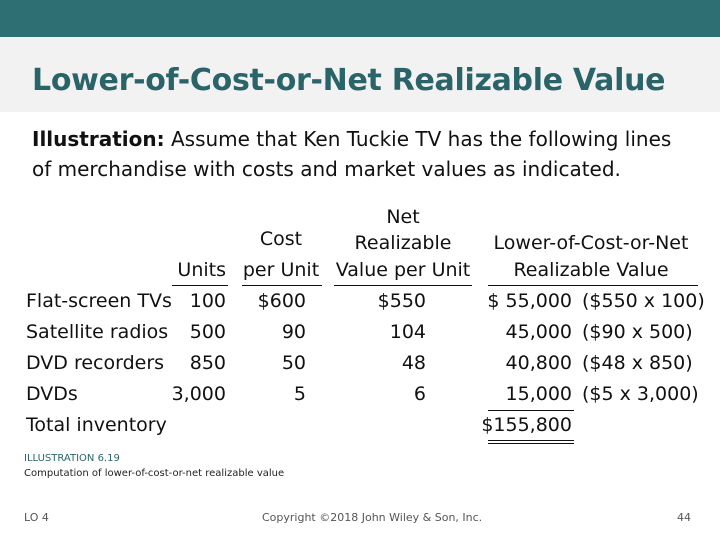 The image size is (720, 540). Describe the element at coordinates (413, 363) in the screenshot. I see `row3-nrv: 48` at that location.